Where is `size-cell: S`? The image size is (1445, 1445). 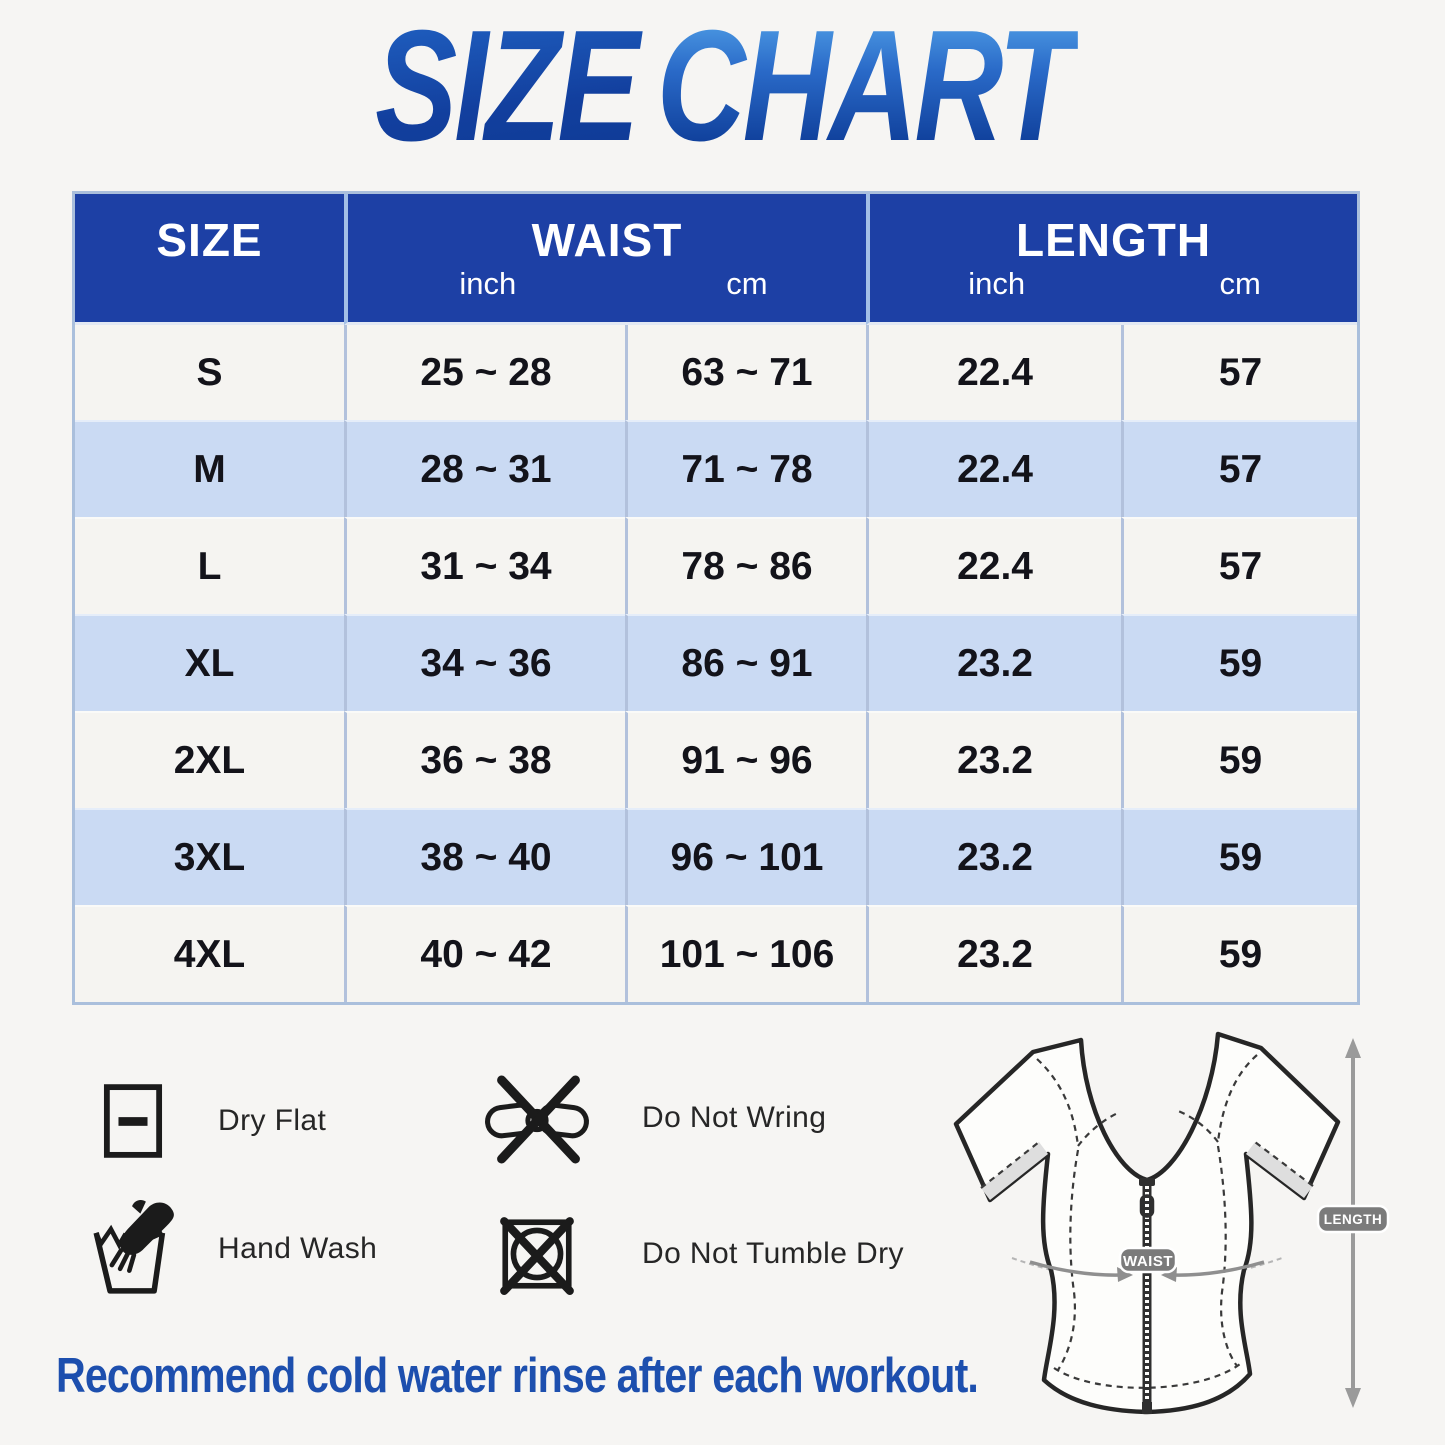 size-cell: S is located at coordinates (209, 372).